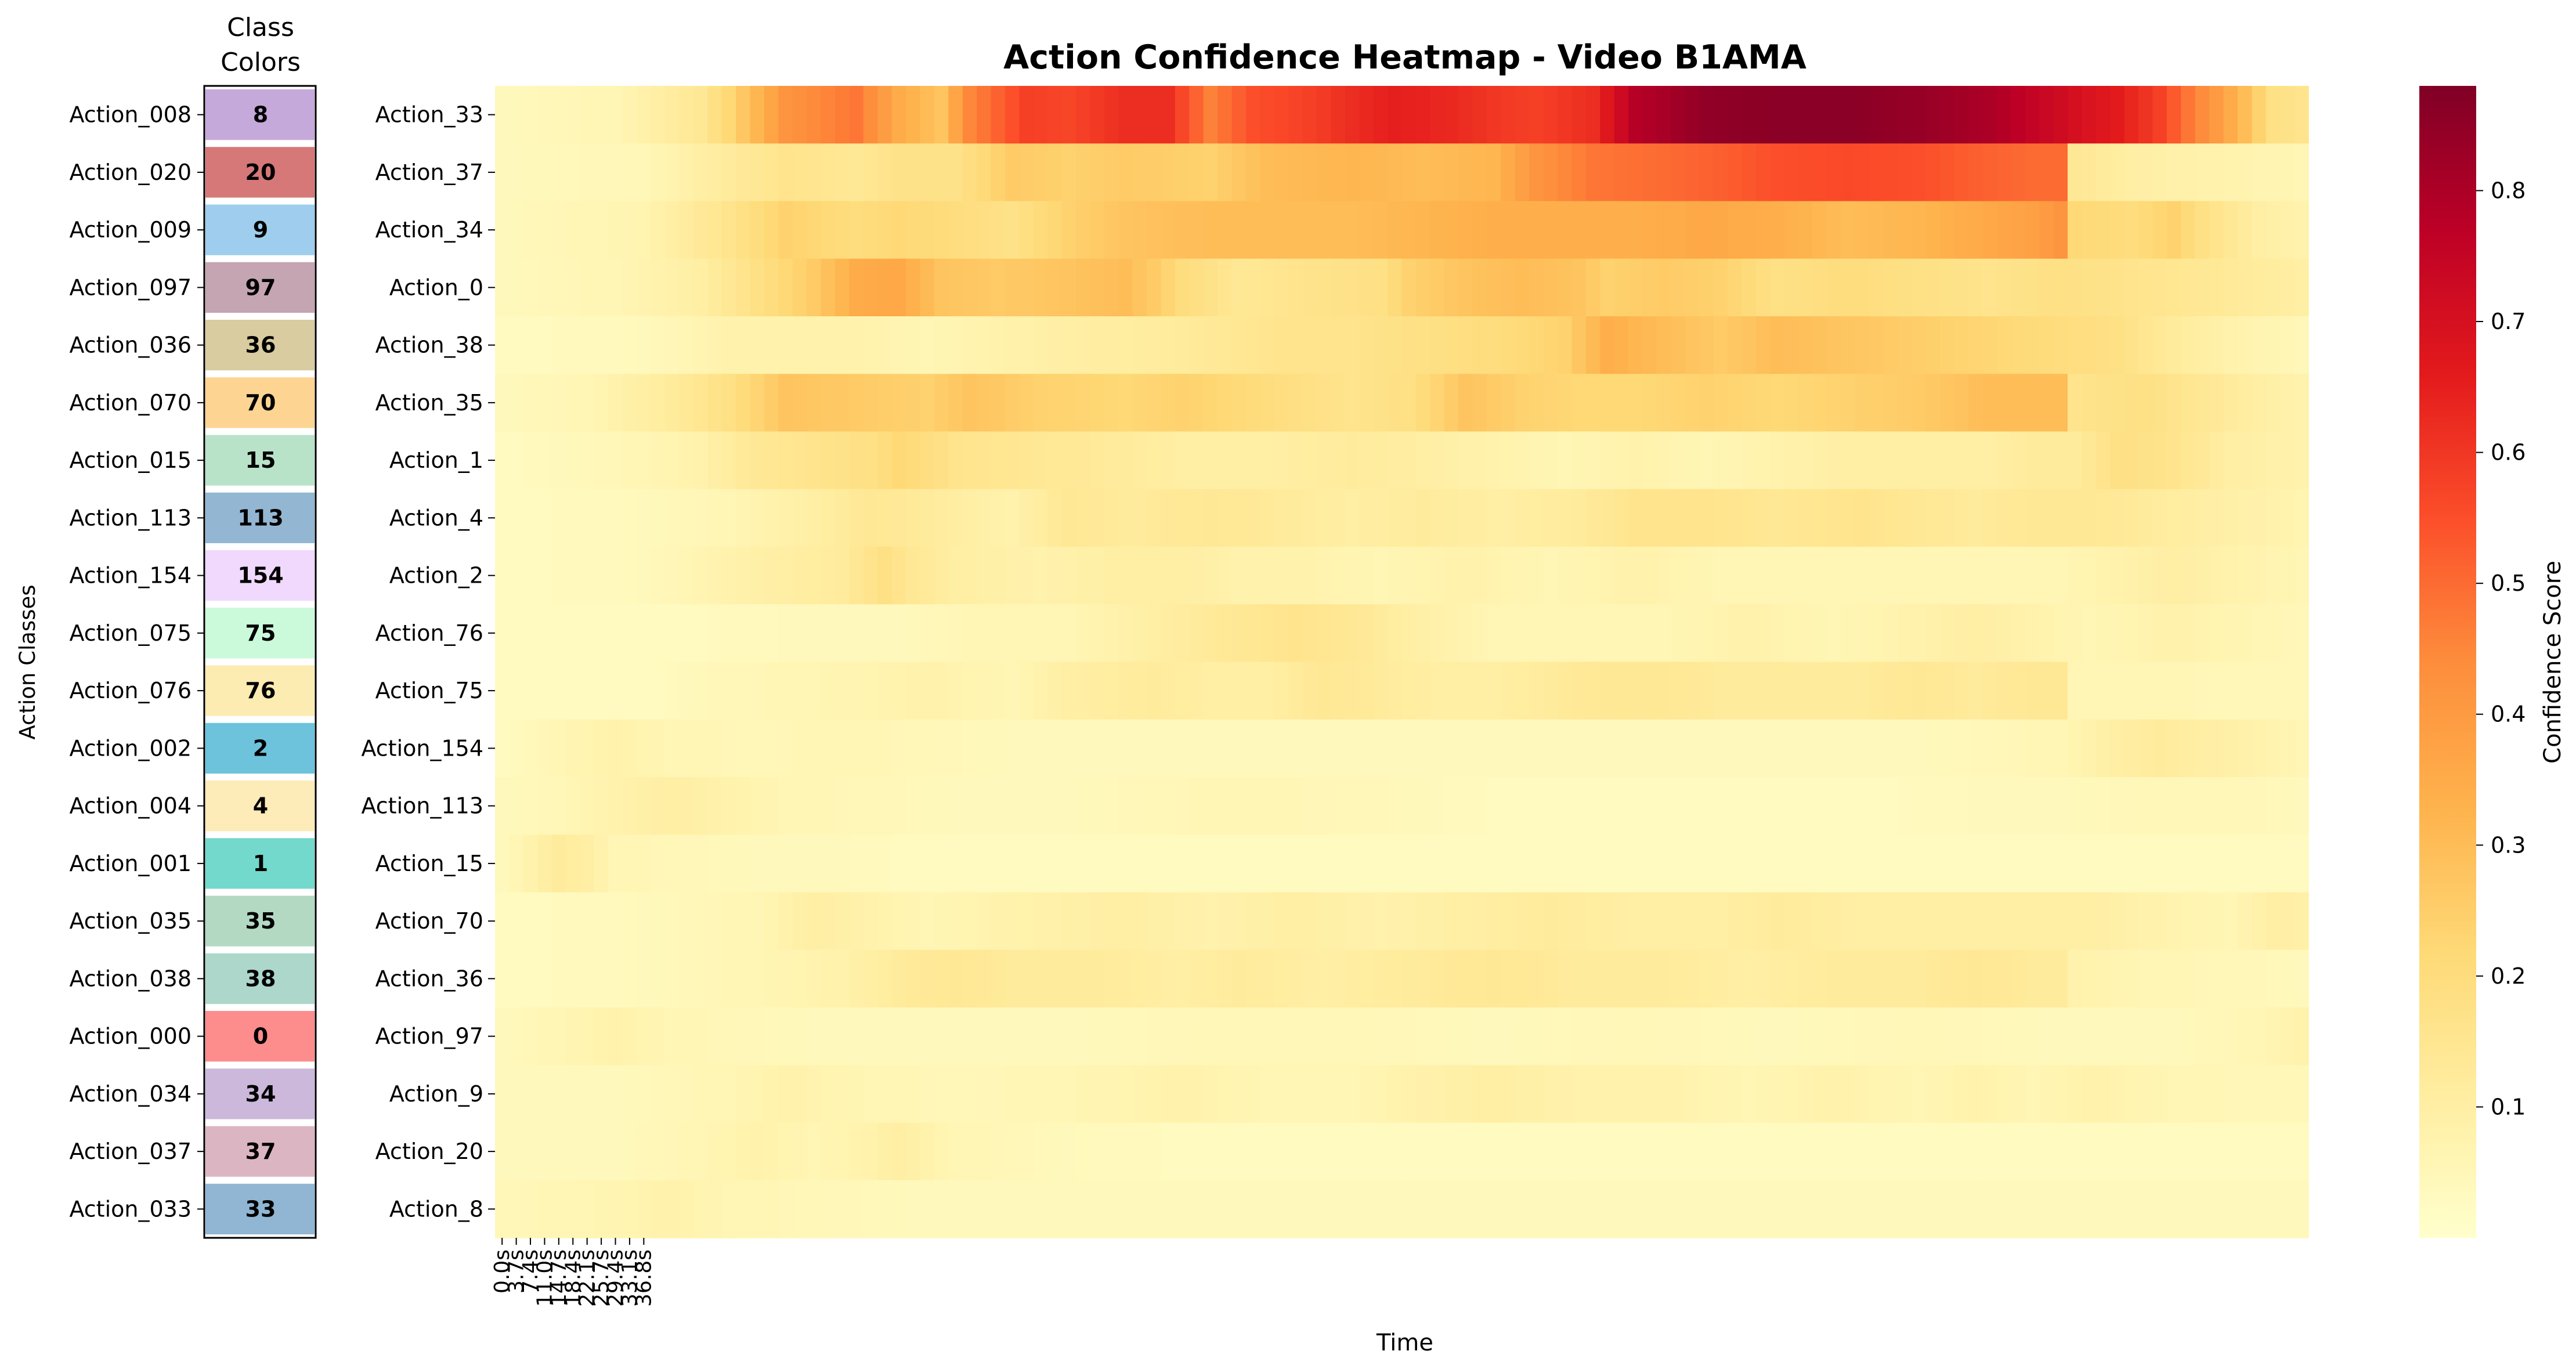 This screenshot has width=2576, height=1369. I want to click on class-id-label: 9, so click(260, 230).